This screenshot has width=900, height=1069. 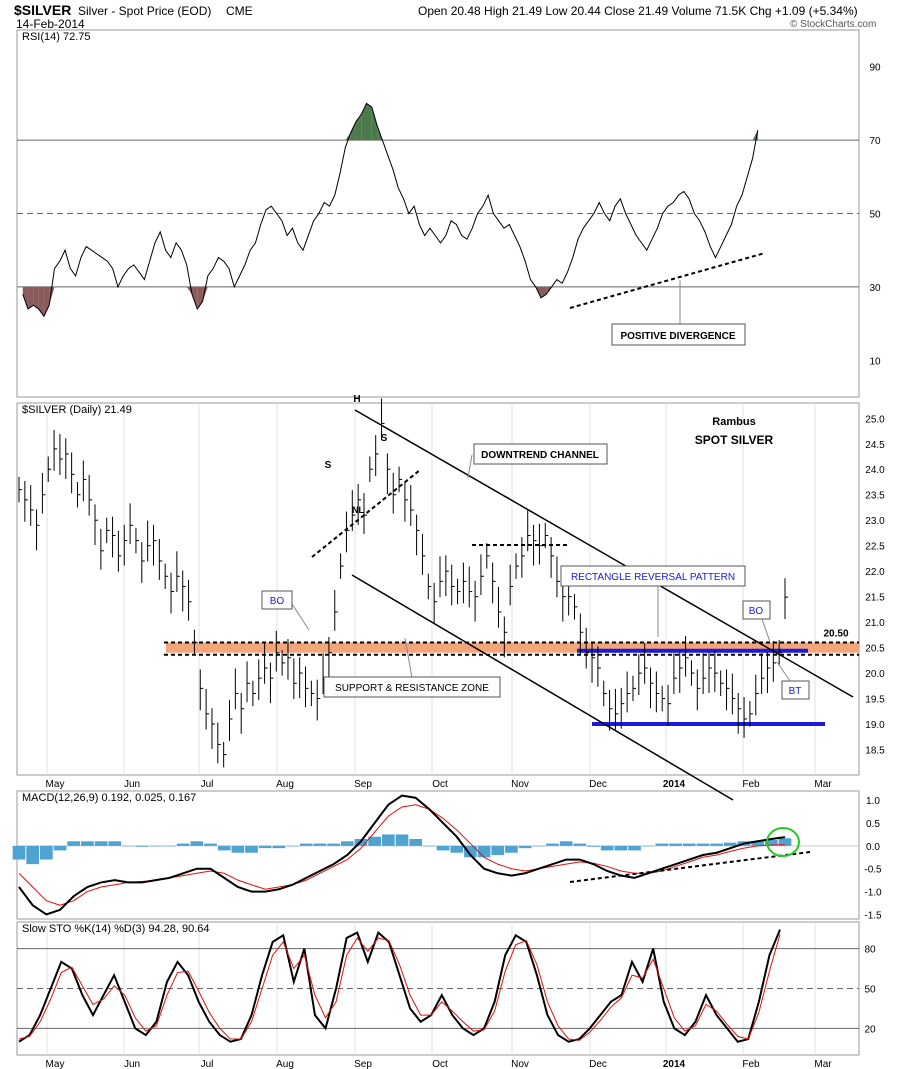 What do you see at coordinates (369, 122) in the screenshot?
I see `rsi-overbought-fill` at bounding box center [369, 122].